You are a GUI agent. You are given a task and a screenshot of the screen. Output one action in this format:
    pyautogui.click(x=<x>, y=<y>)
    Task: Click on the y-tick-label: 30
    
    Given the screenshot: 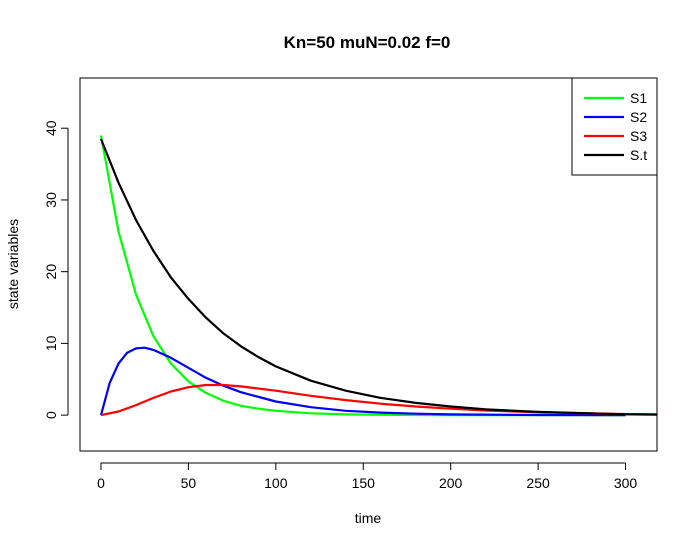 What is the action you would take?
    pyautogui.click(x=51, y=200)
    